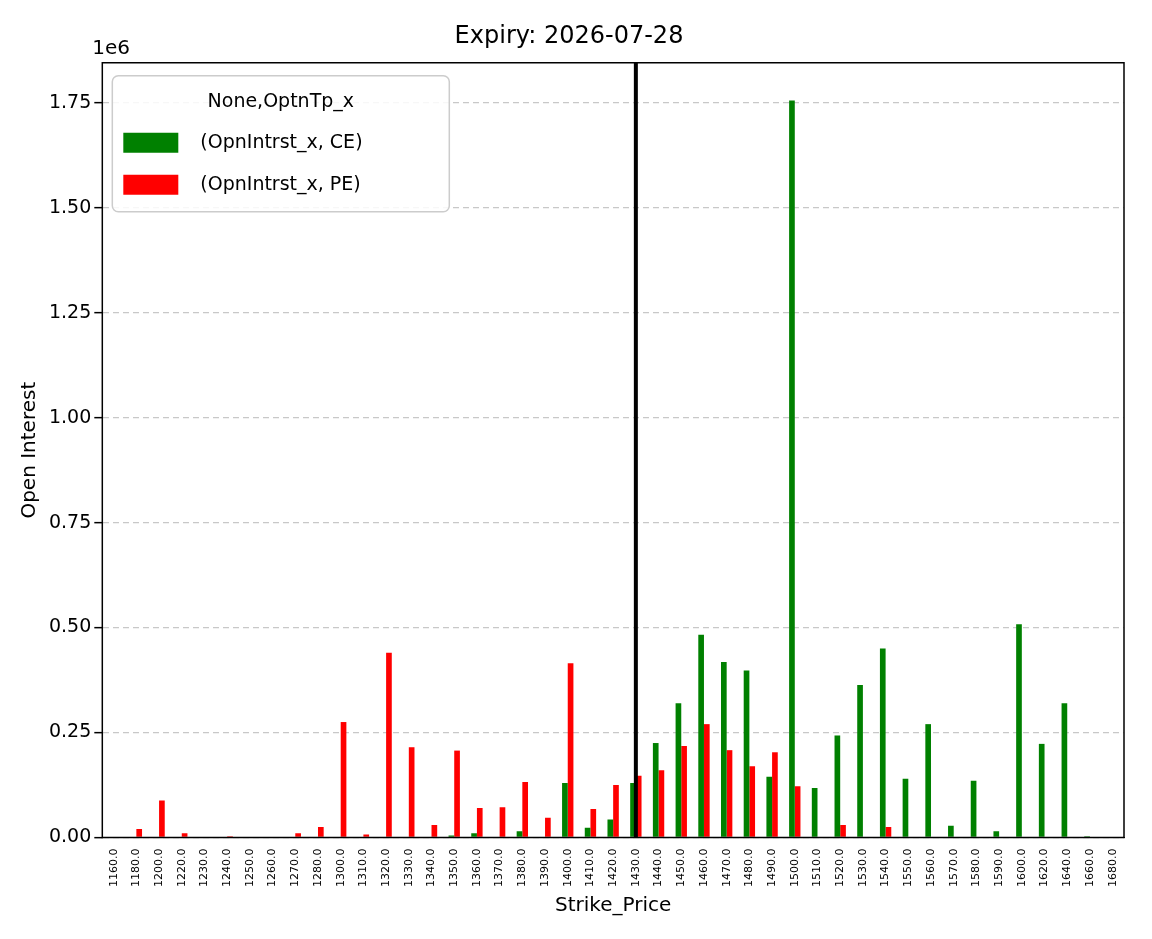 The image size is (1152, 939). I want to click on x-tick-label: 1560.0, so click(930, 868).